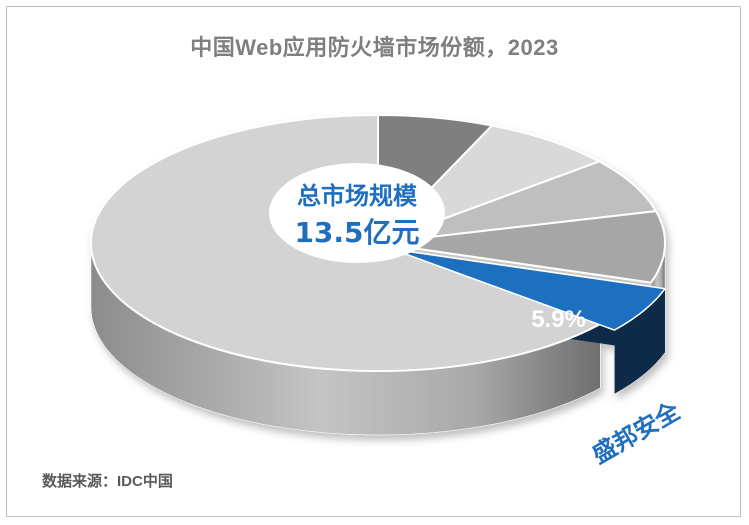 The width and height of the screenshot is (749, 525). I want to click on pie-slice-highlight, so click(528, 289).